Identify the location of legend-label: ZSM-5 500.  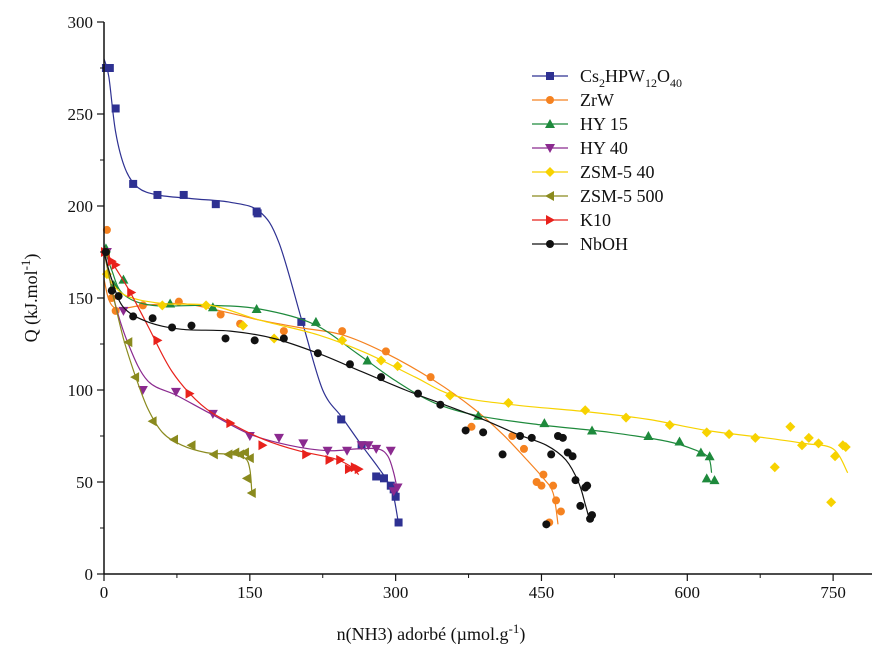
(622, 196).